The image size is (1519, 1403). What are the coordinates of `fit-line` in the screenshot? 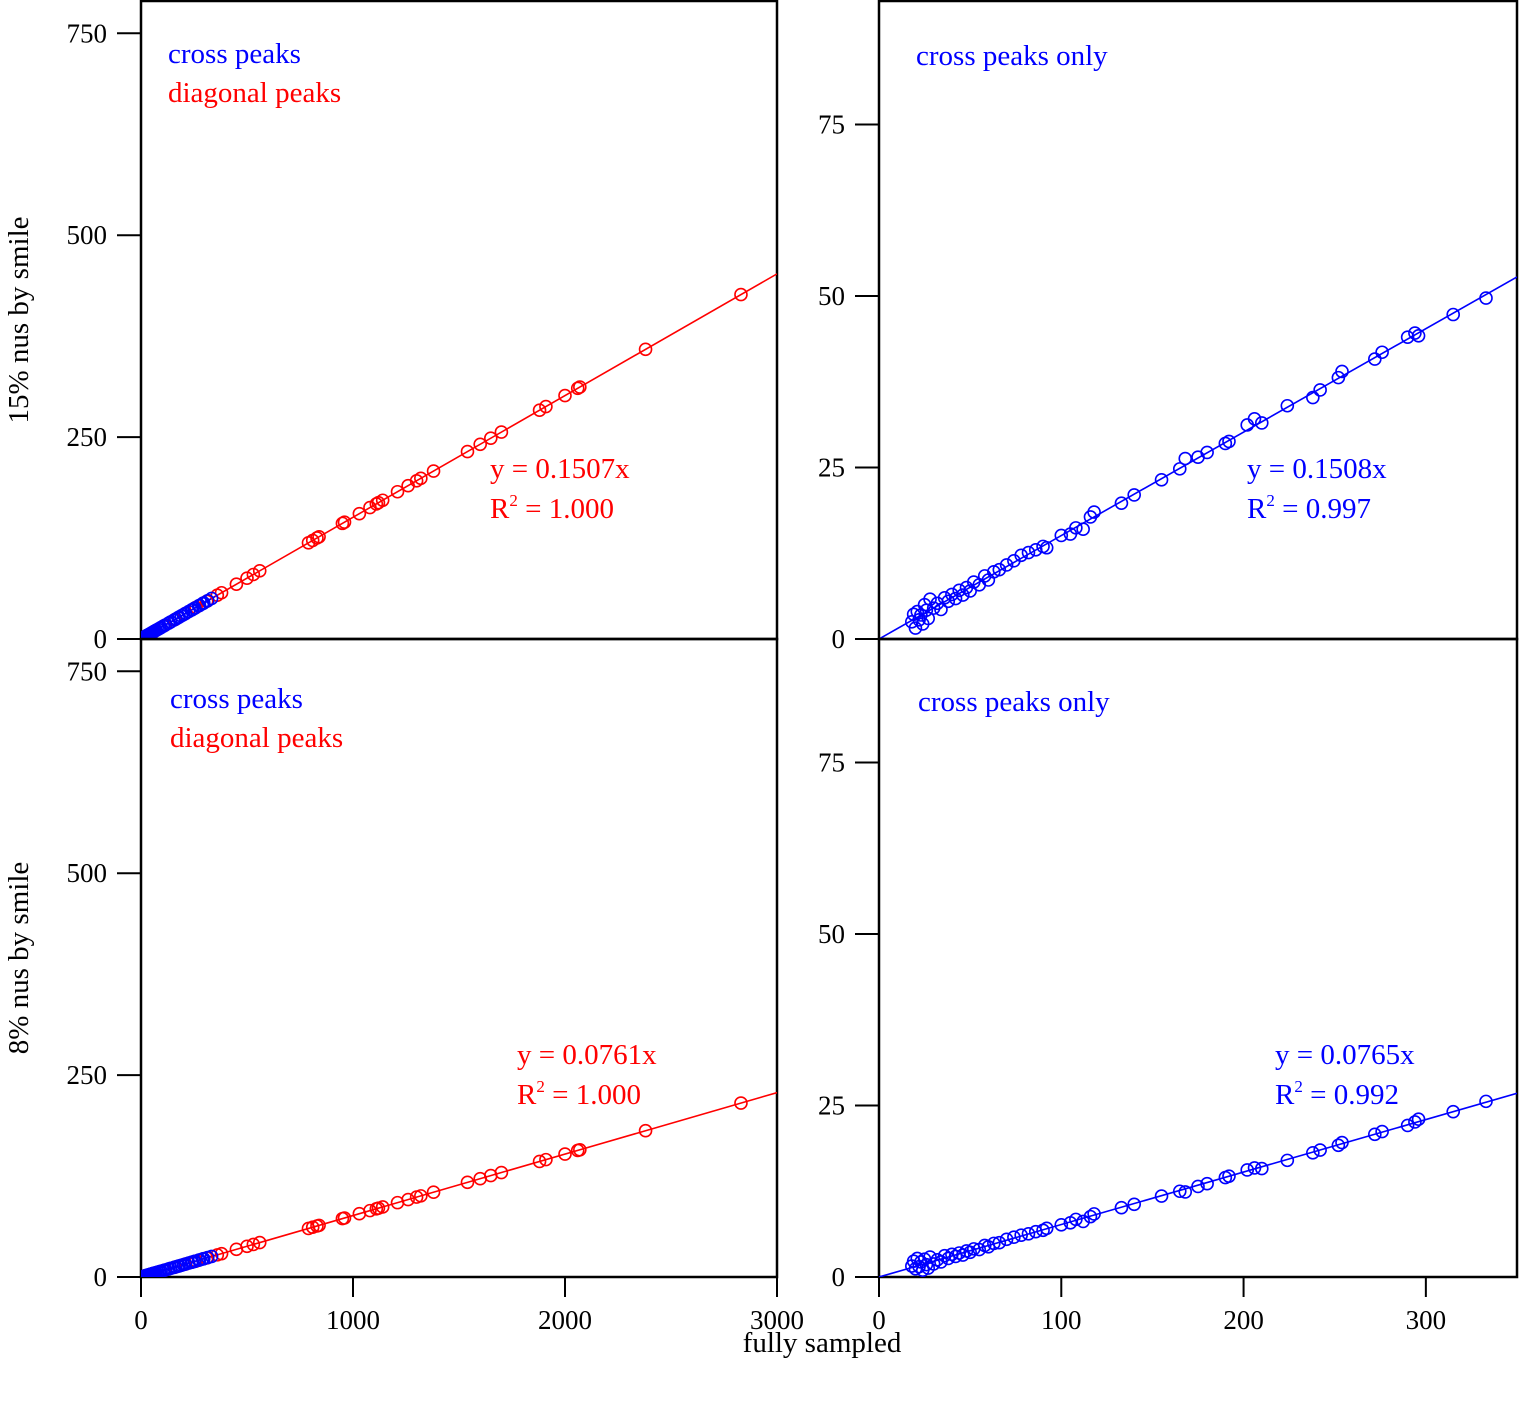 It's located at (1198, 1184).